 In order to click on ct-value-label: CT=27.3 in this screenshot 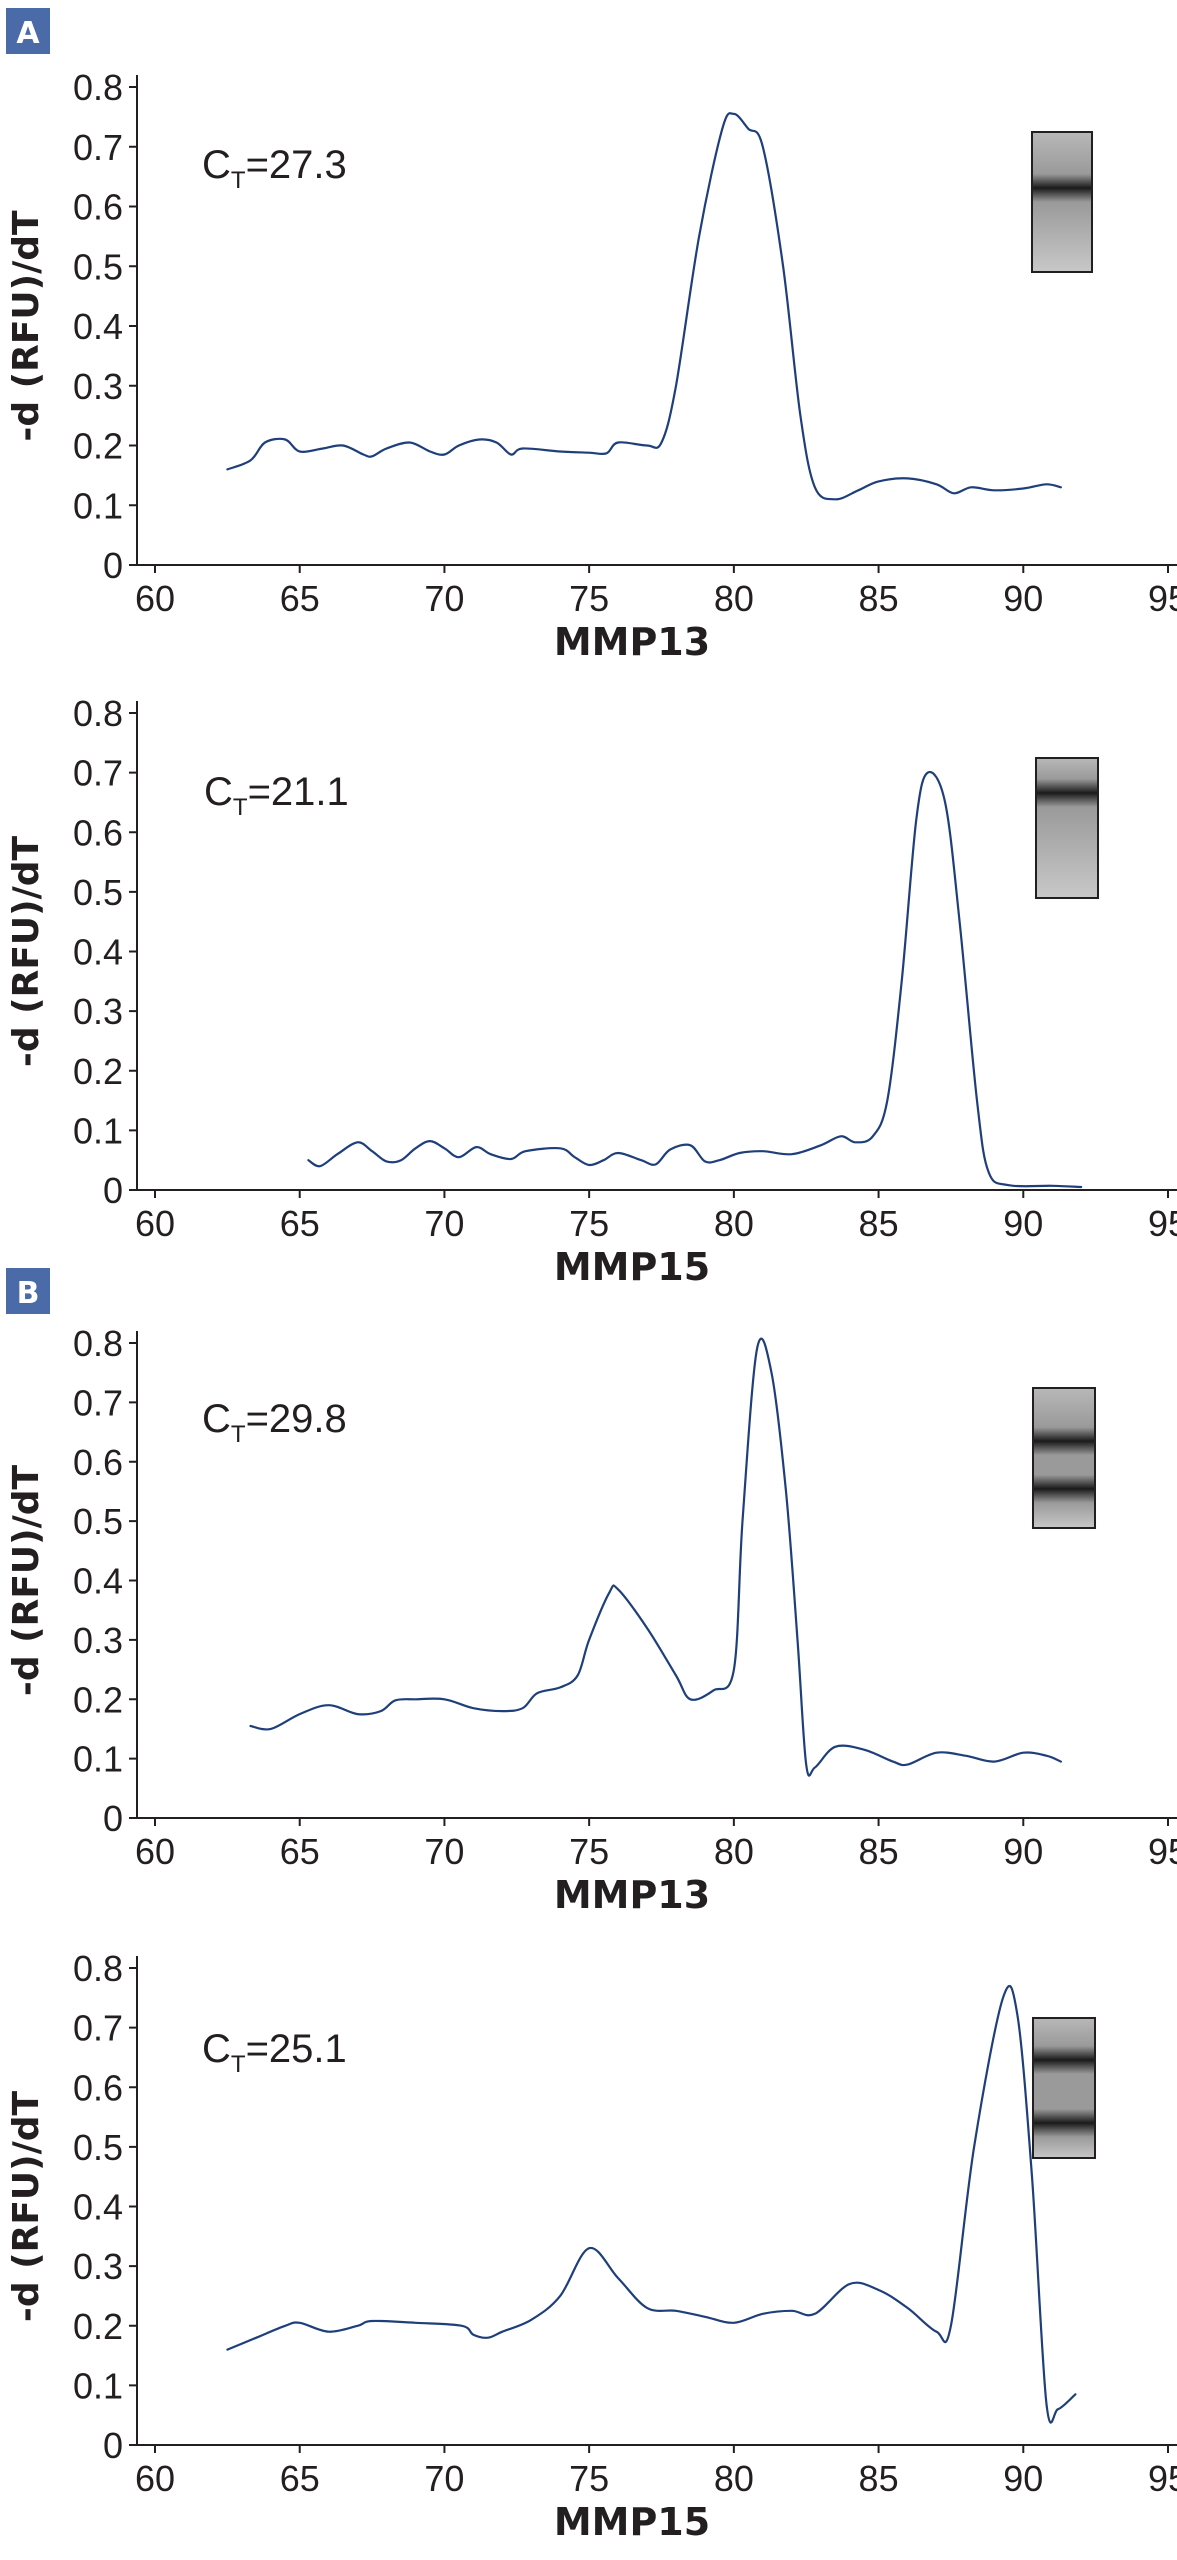, I will do `click(274, 168)`.